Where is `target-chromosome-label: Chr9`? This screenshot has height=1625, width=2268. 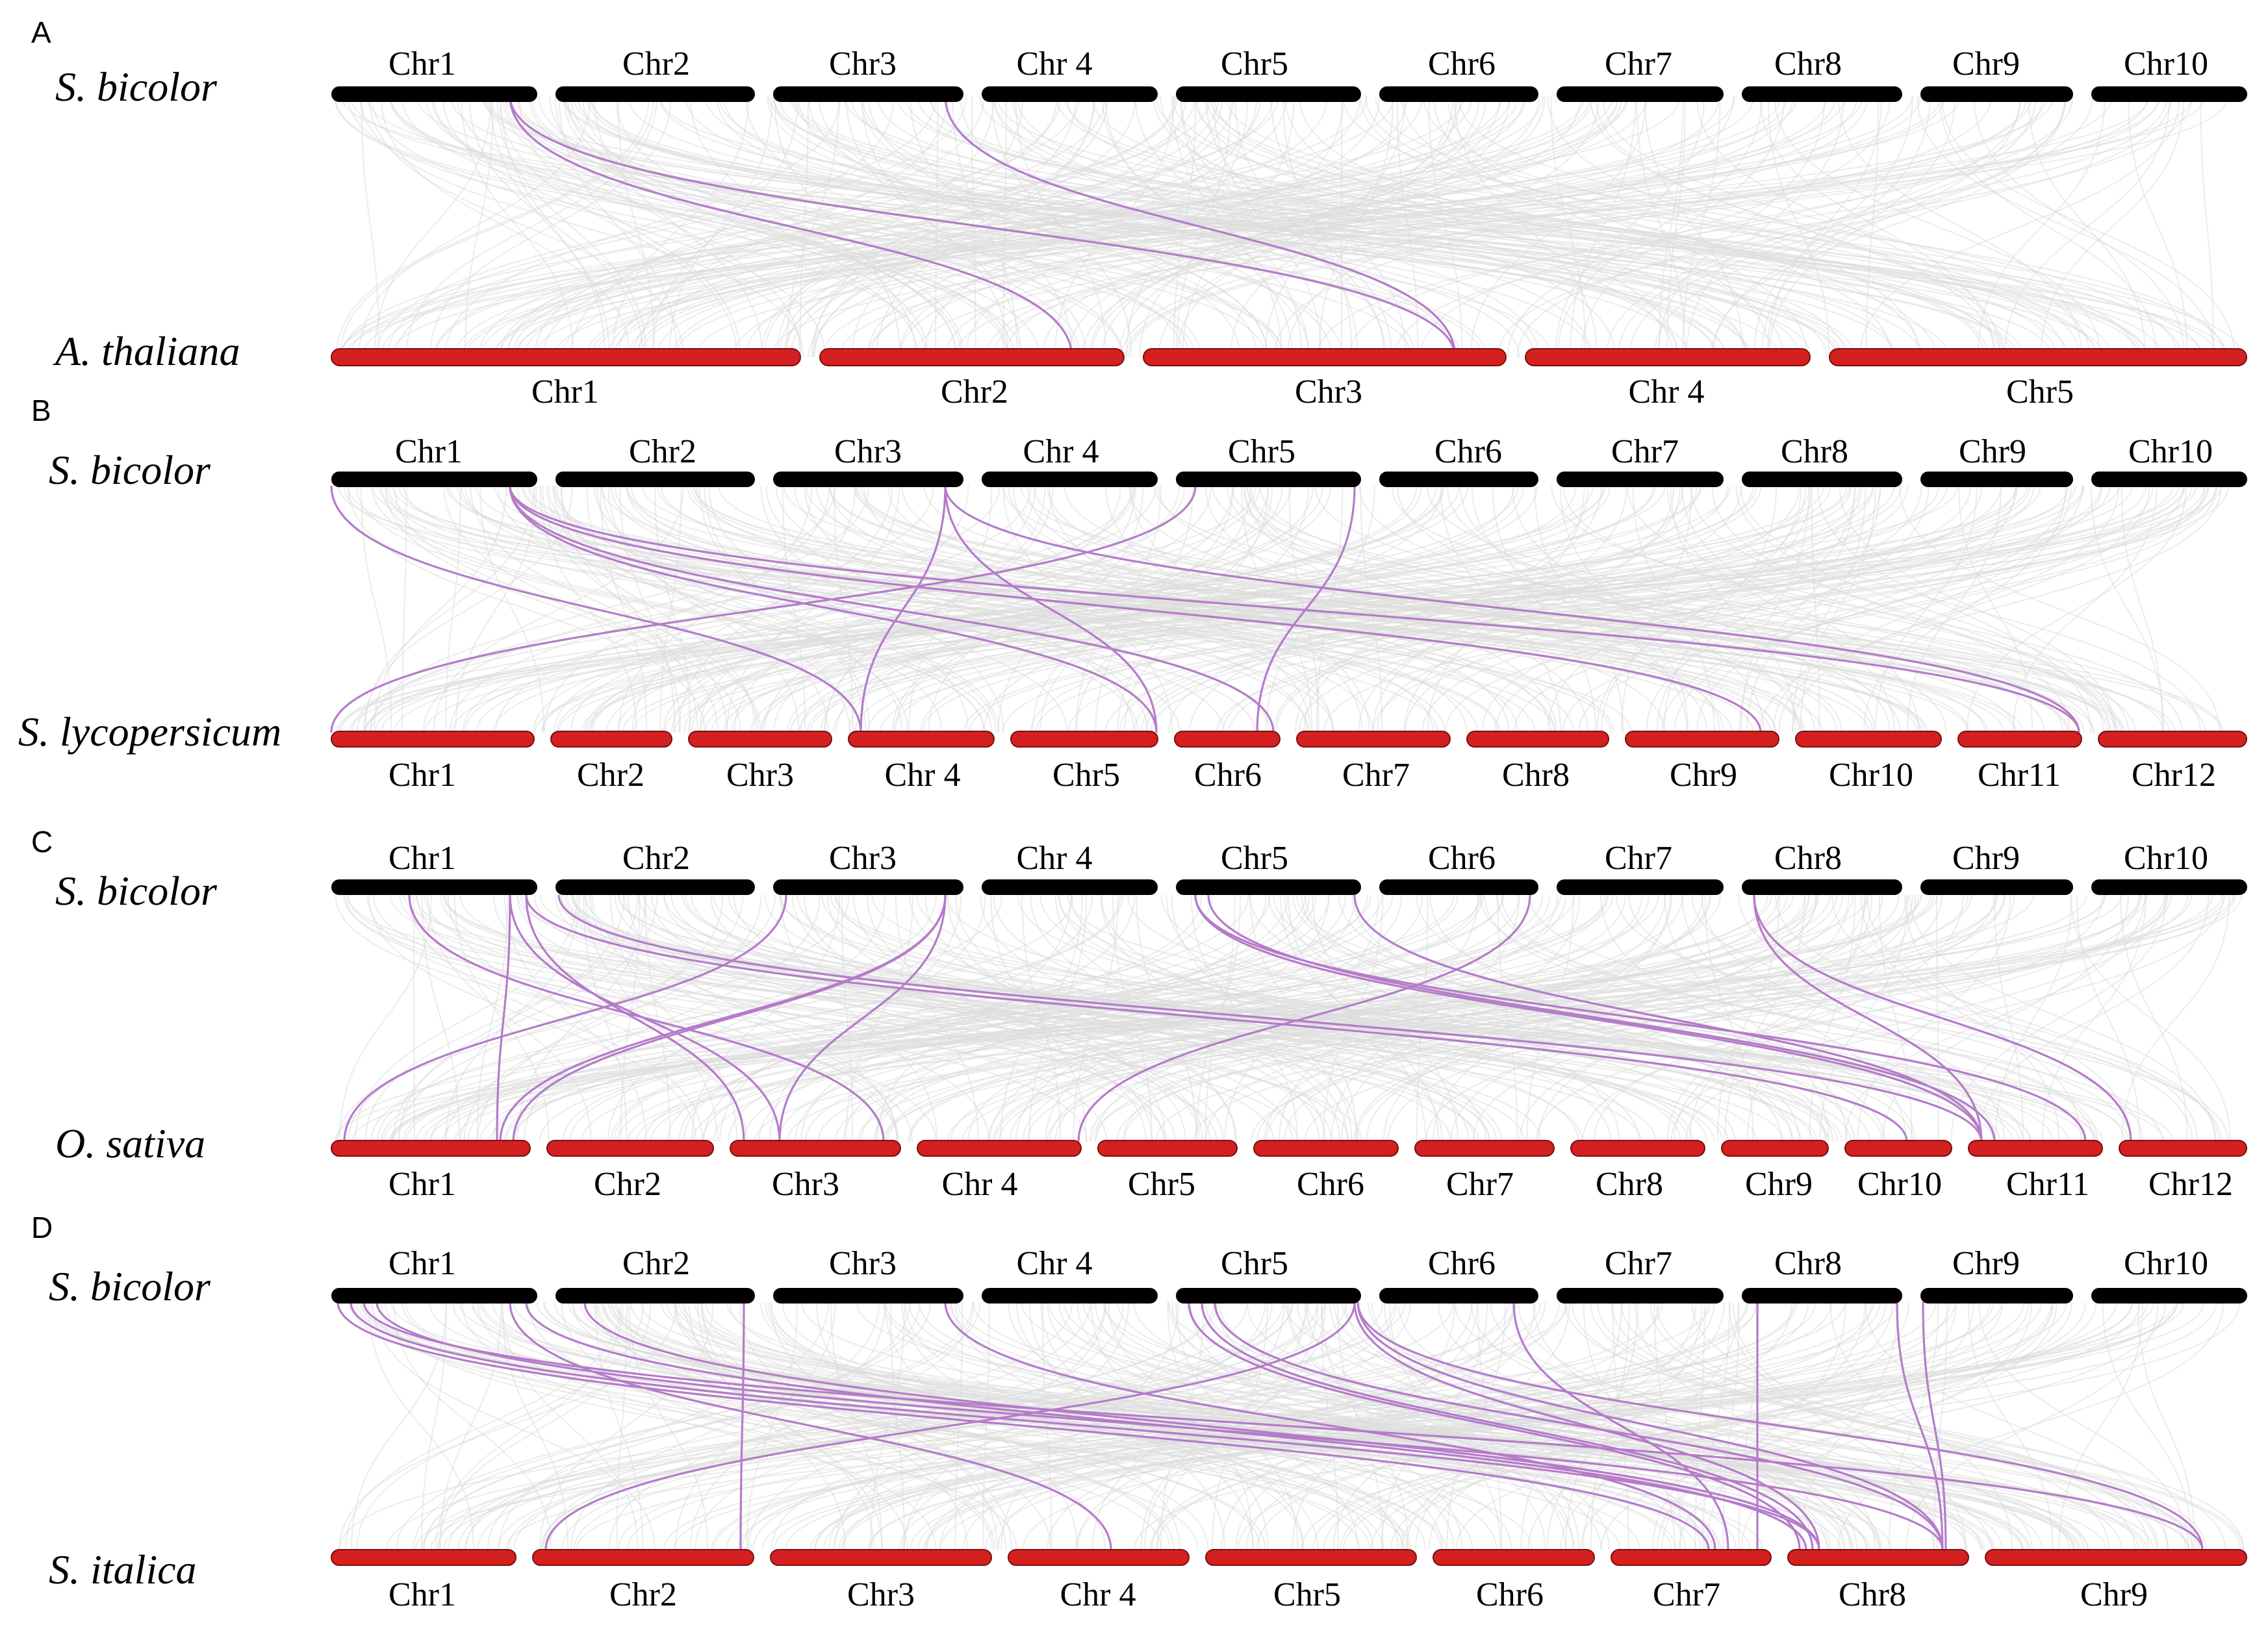 target-chromosome-label: Chr9 is located at coordinates (2114, 1595).